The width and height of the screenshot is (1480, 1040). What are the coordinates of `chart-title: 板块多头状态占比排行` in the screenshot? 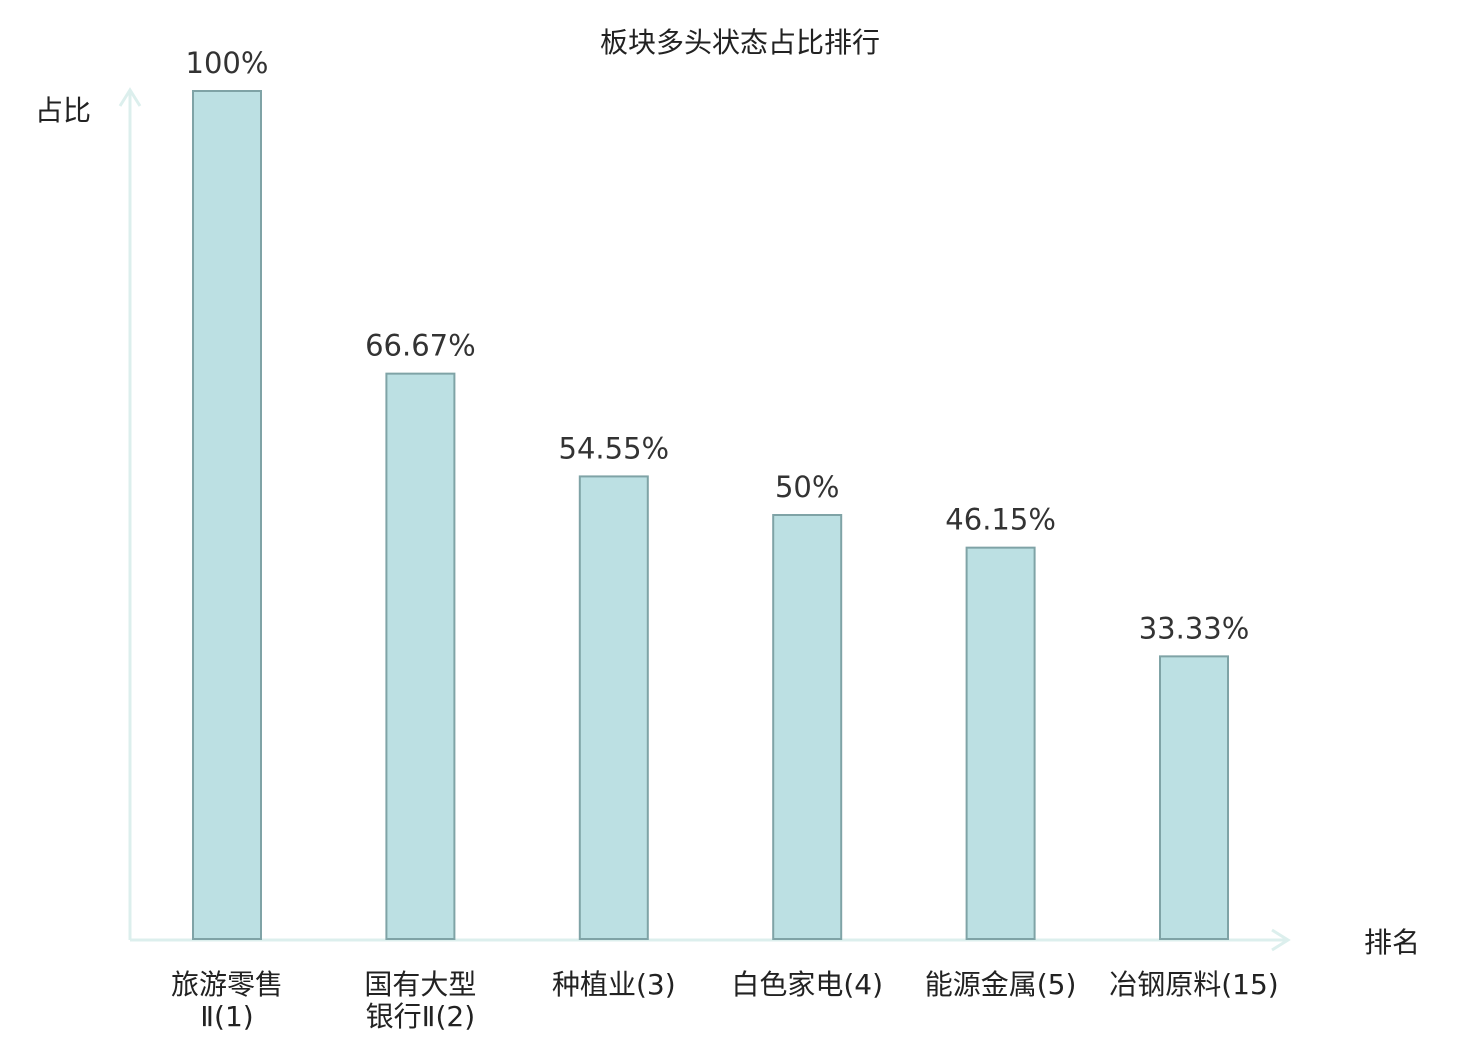 It's located at (740, 42).